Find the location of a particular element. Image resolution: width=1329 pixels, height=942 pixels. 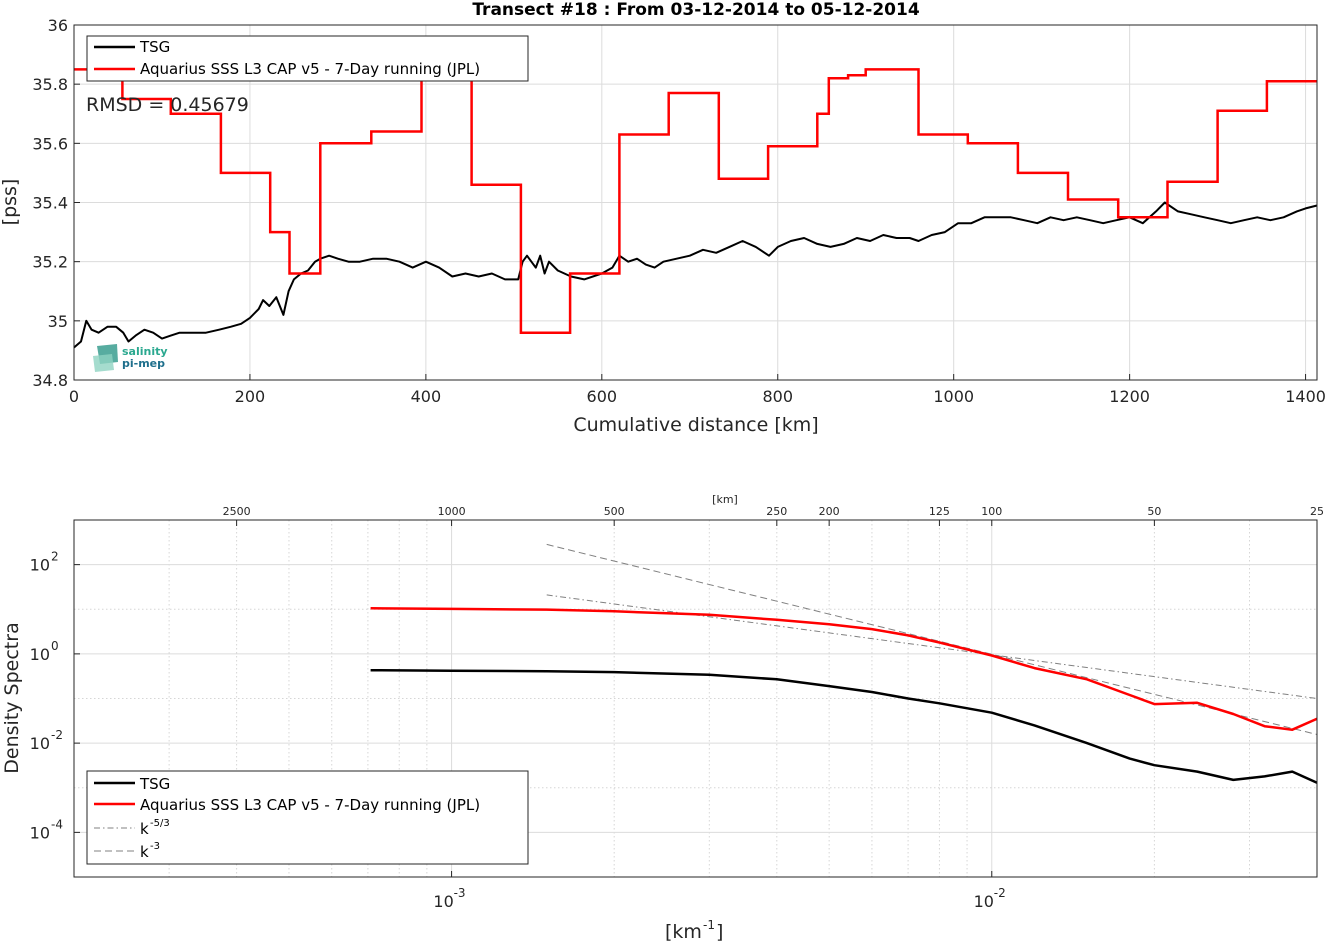

y-tick-label: 35.6 is located at coordinates (50, 143).